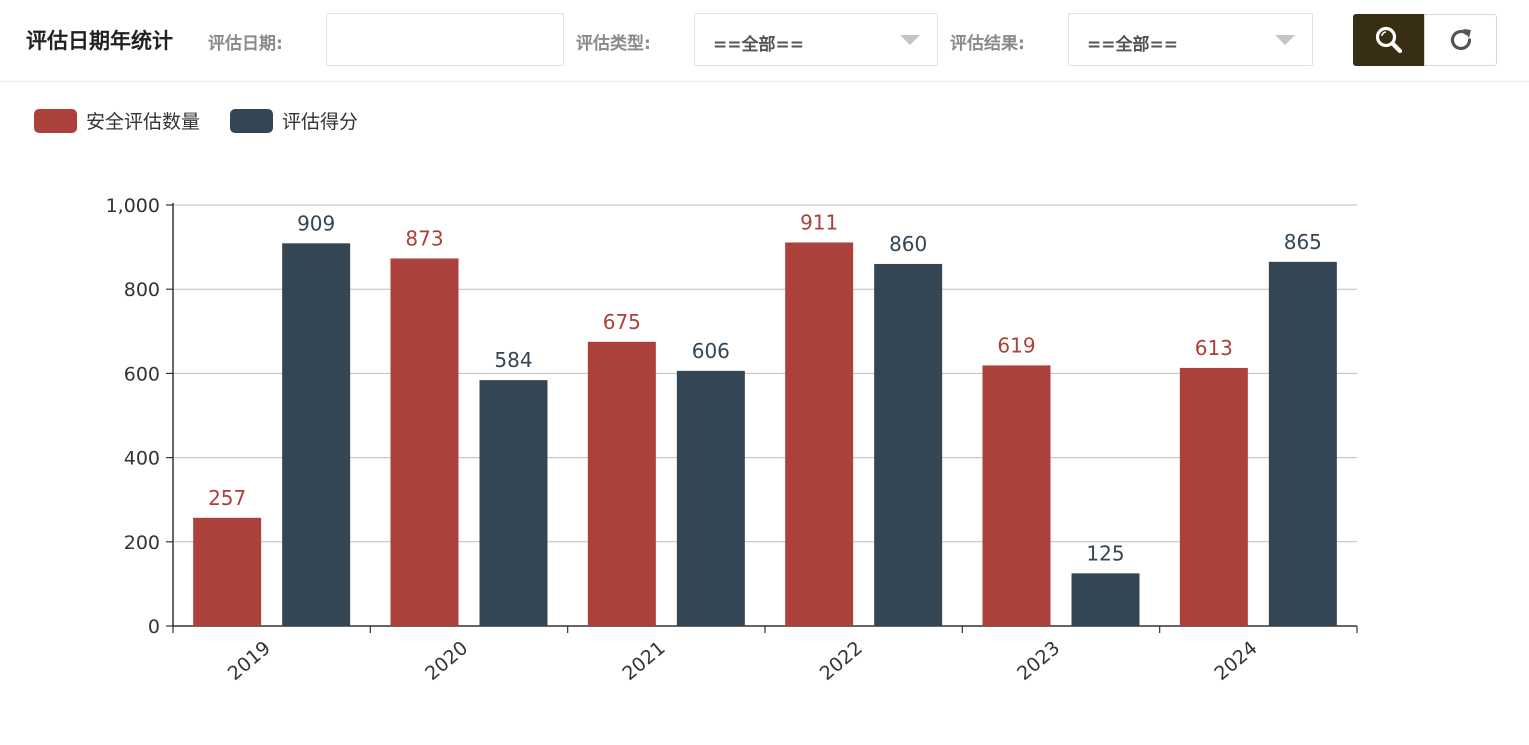 This screenshot has height=745, width=1529. Describe the element at coordinates (424, 238) in the screenshot. I see `data-label: 873` at that location.